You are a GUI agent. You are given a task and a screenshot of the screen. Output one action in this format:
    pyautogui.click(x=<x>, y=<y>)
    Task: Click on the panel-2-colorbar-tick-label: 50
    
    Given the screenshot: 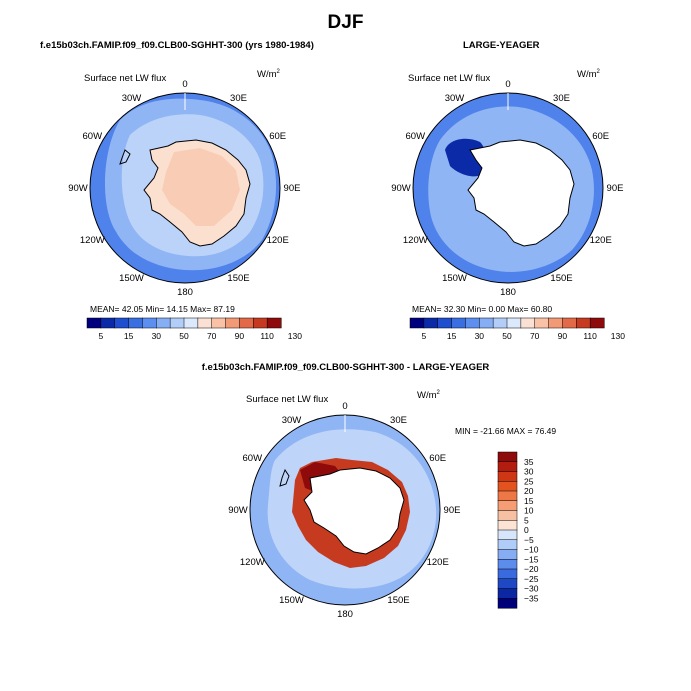 What is the action you would take?
    pyautogui.click(x=507, y=336)
    